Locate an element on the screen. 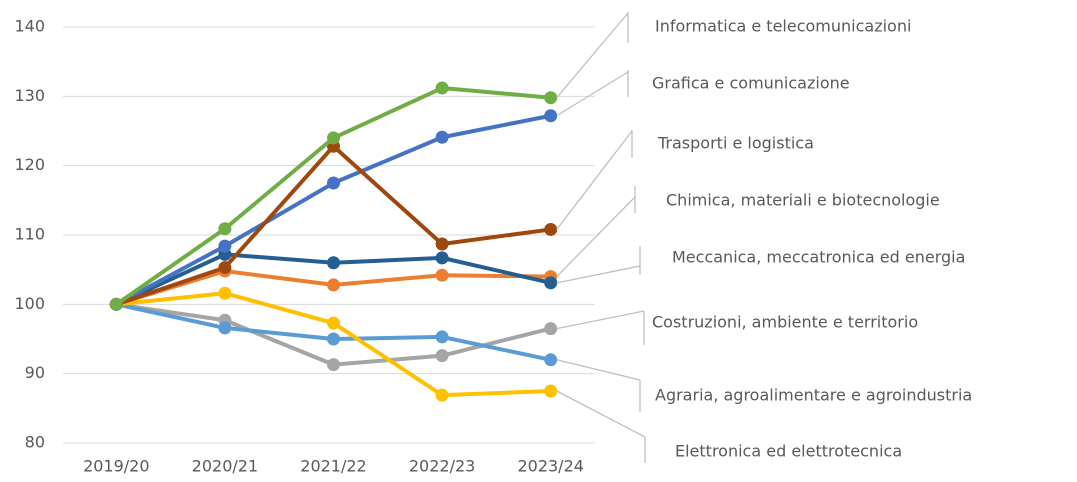 Image resolution: width=1077 pixels, height=482 pixels. y-tick-label: 100 is located at coordinates (29, 303).